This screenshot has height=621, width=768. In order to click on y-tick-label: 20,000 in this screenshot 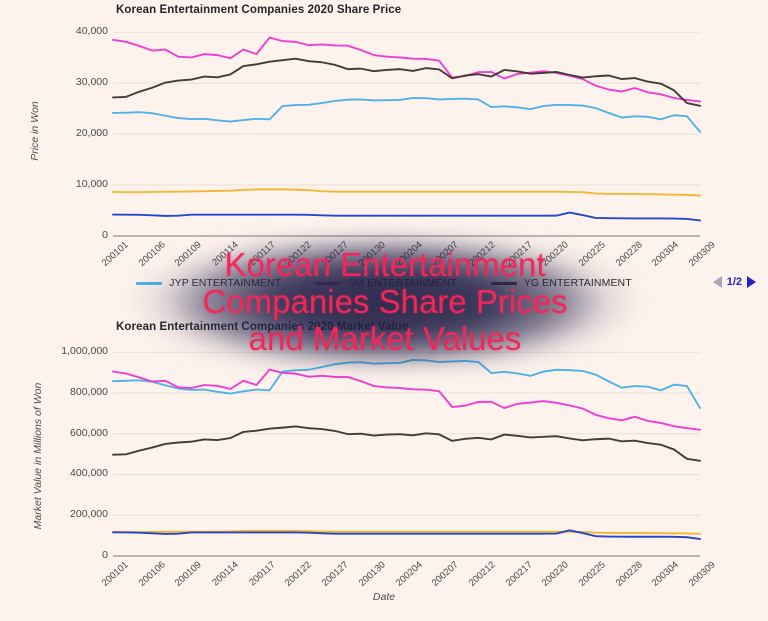, I will do `click(91, 133)`.